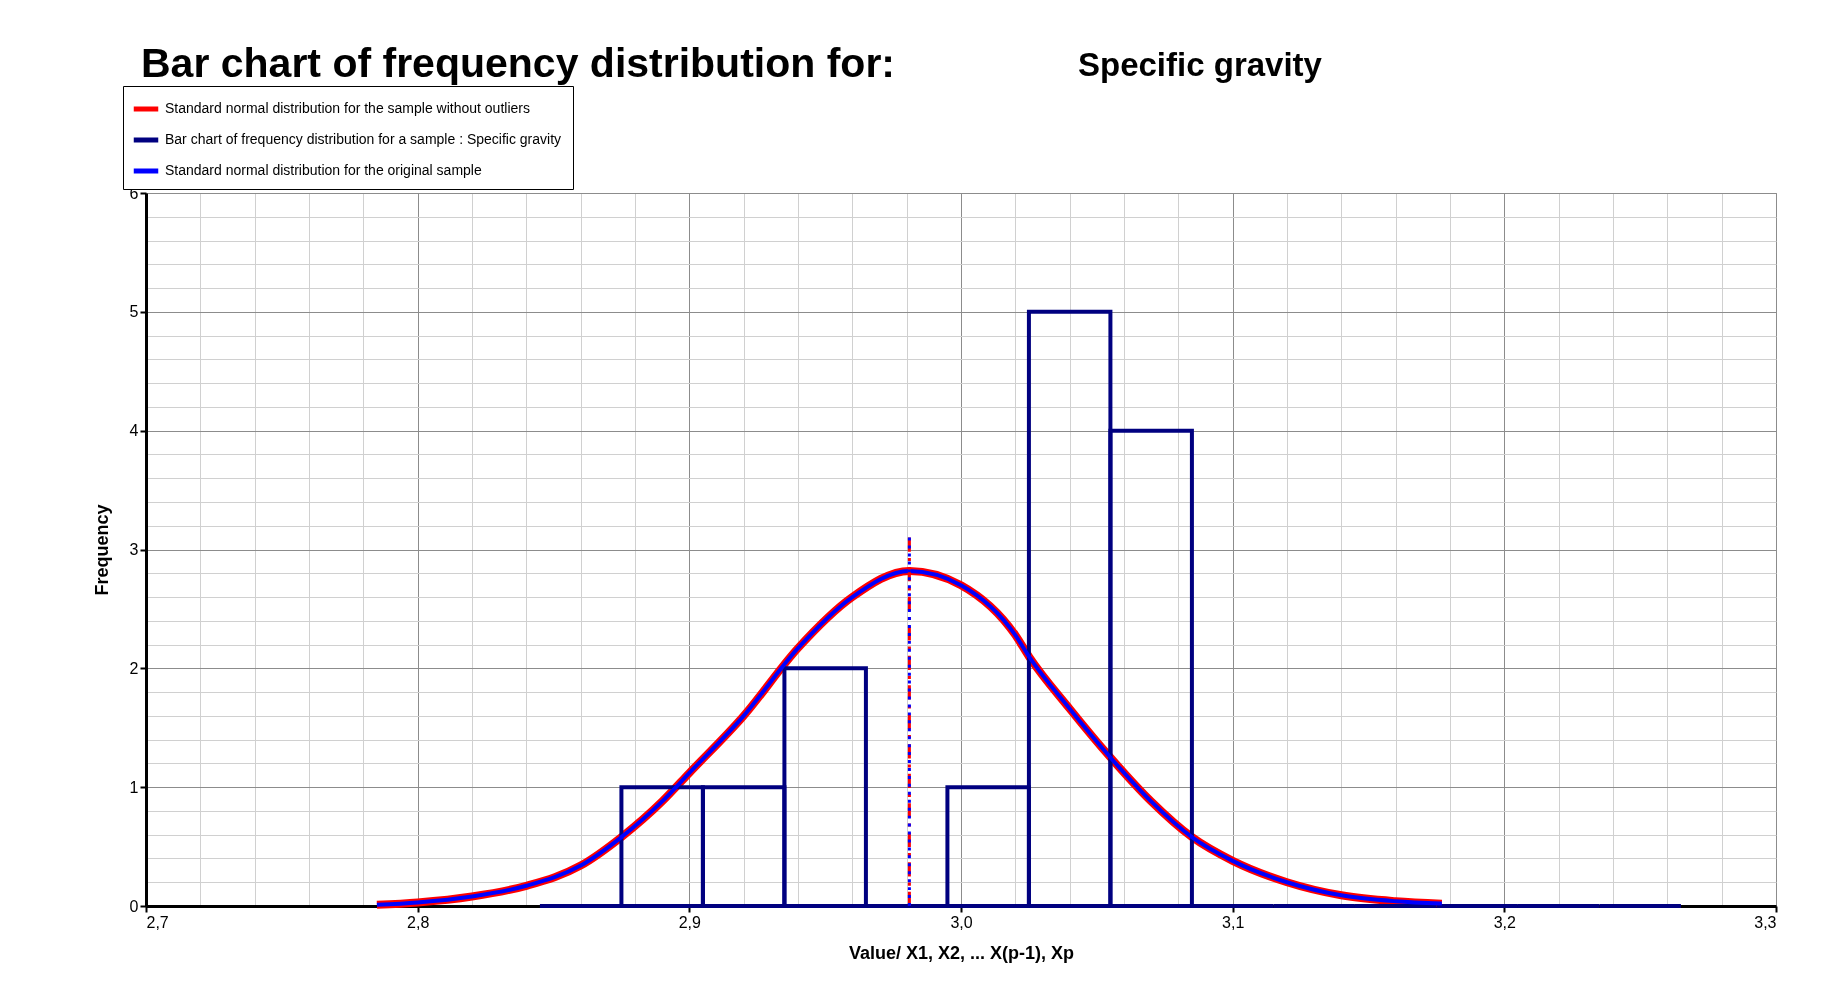 This screenshot has height=1008, width=1827. Describe the element at coordinates (1505, 922) in the screenshot. I see `x-tick-label: 3,2` at that location.